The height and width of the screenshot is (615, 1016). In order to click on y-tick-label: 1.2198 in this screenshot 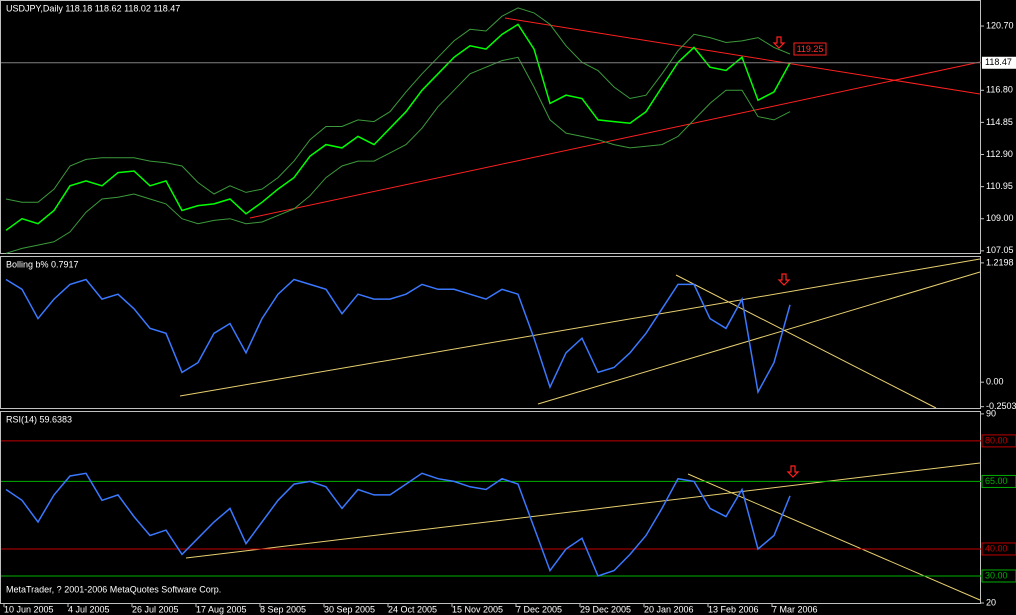, I will do `click(1000, 262)`.